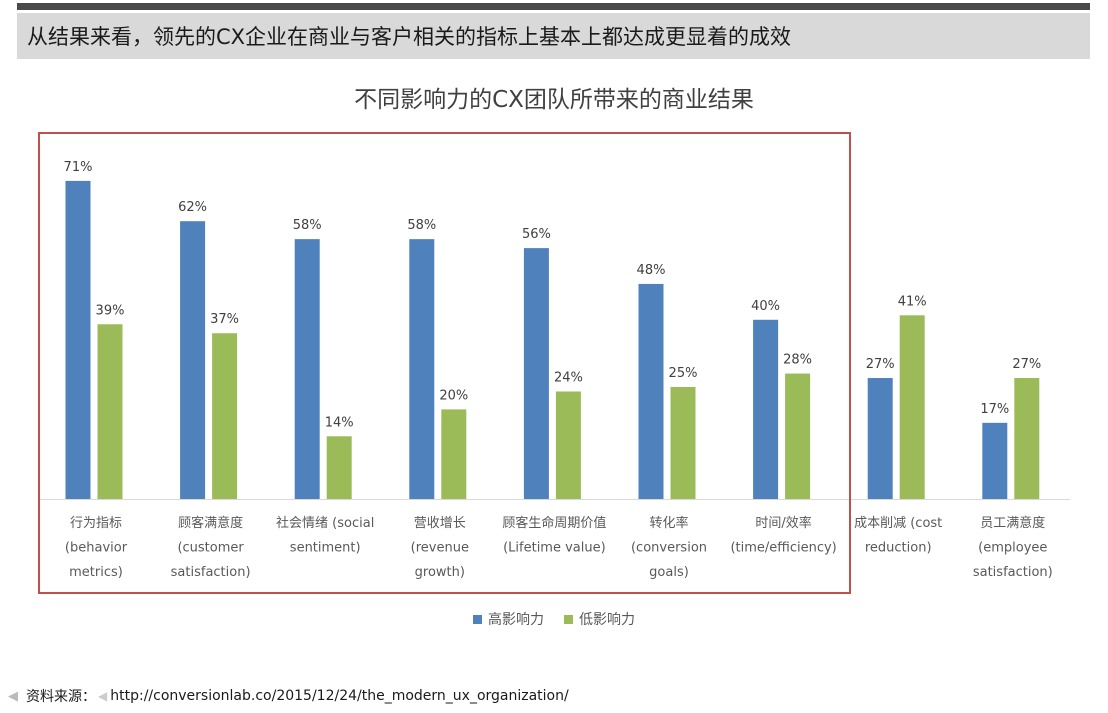 This screenshot has height=713, width=1108. What do you see at coordinates (192, 207) in the screenshot?
I see `data-label-high-1: 62%` at bounding box center [192, 207].